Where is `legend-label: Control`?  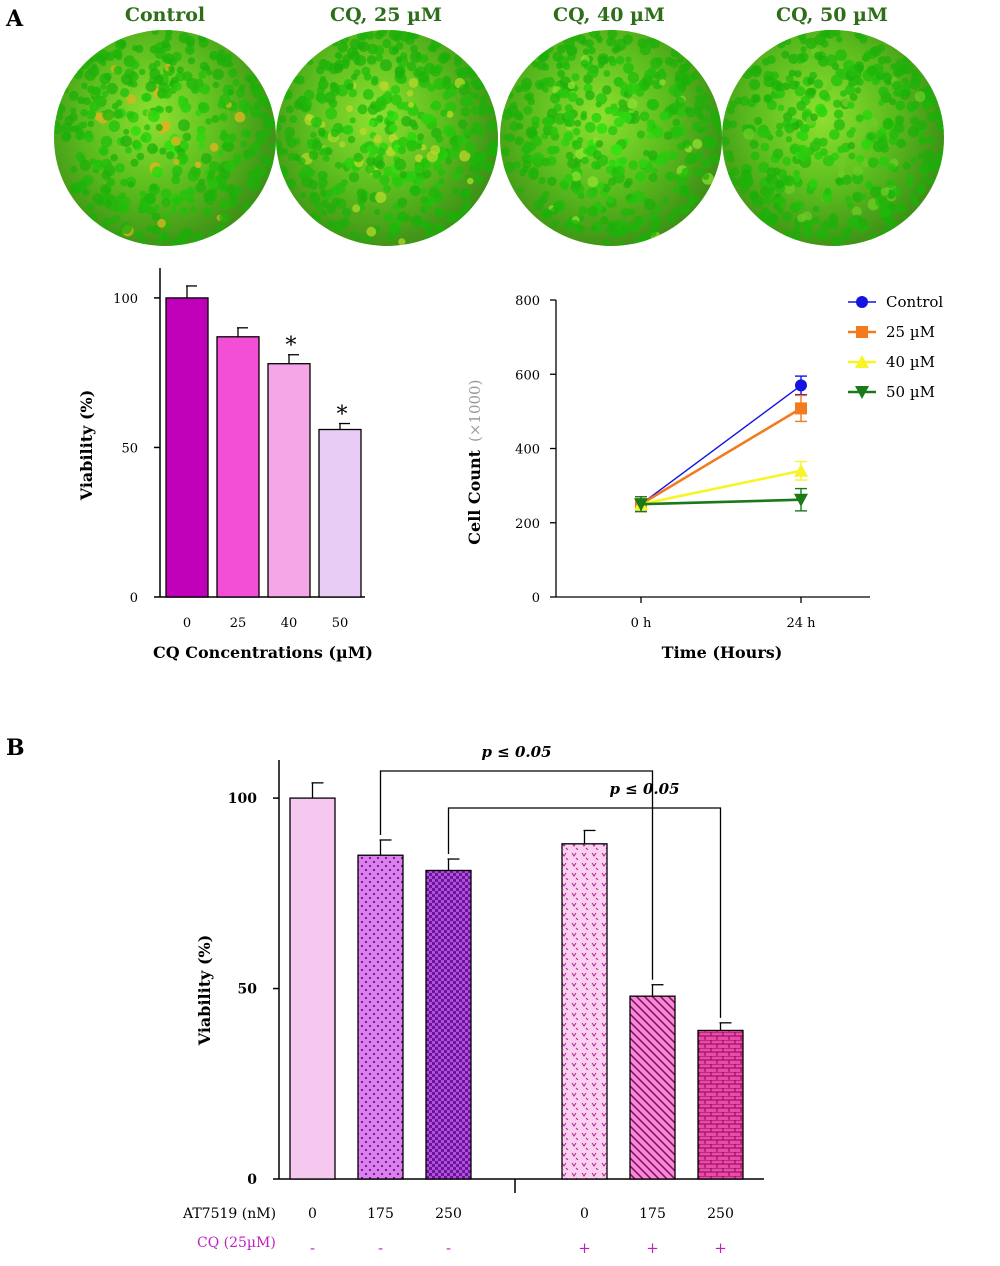 legend-label: Control is located at coordinates (914, 302).